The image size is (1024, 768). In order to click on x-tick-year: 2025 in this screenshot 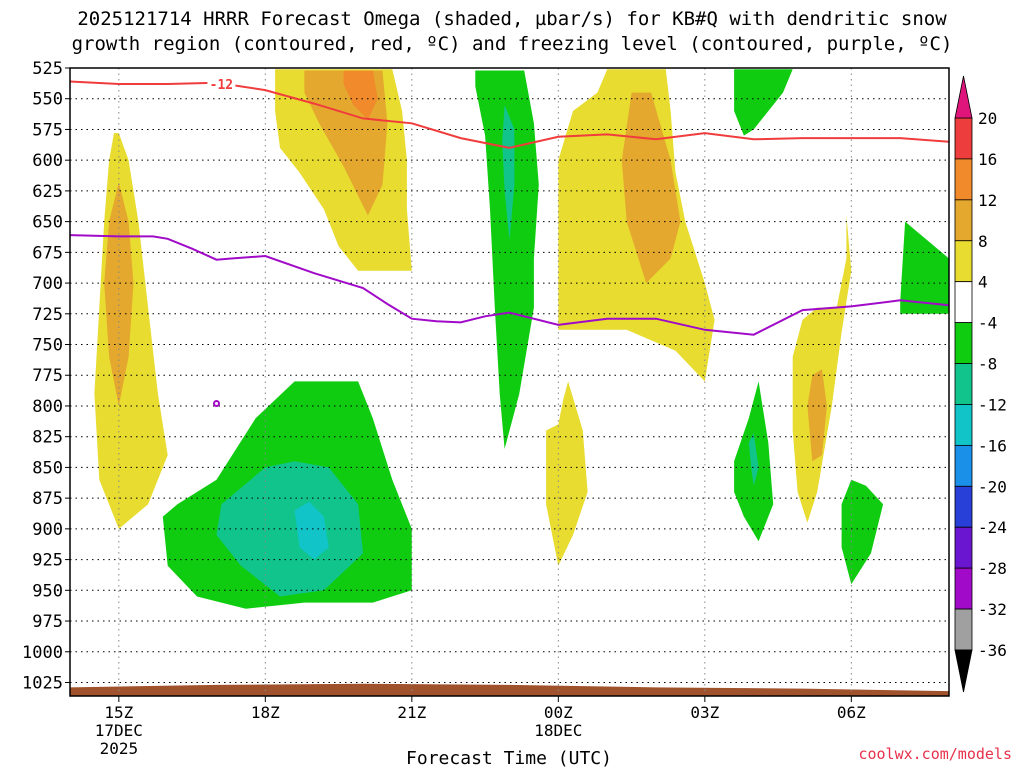, I will do `click(119, 748)`.